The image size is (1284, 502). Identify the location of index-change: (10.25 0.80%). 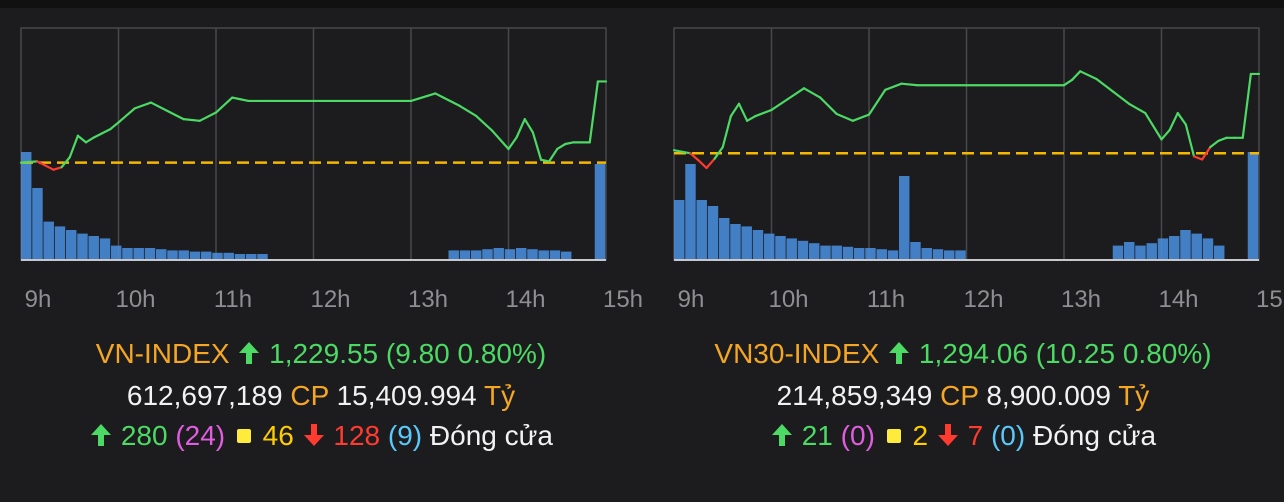
(1123, 353).